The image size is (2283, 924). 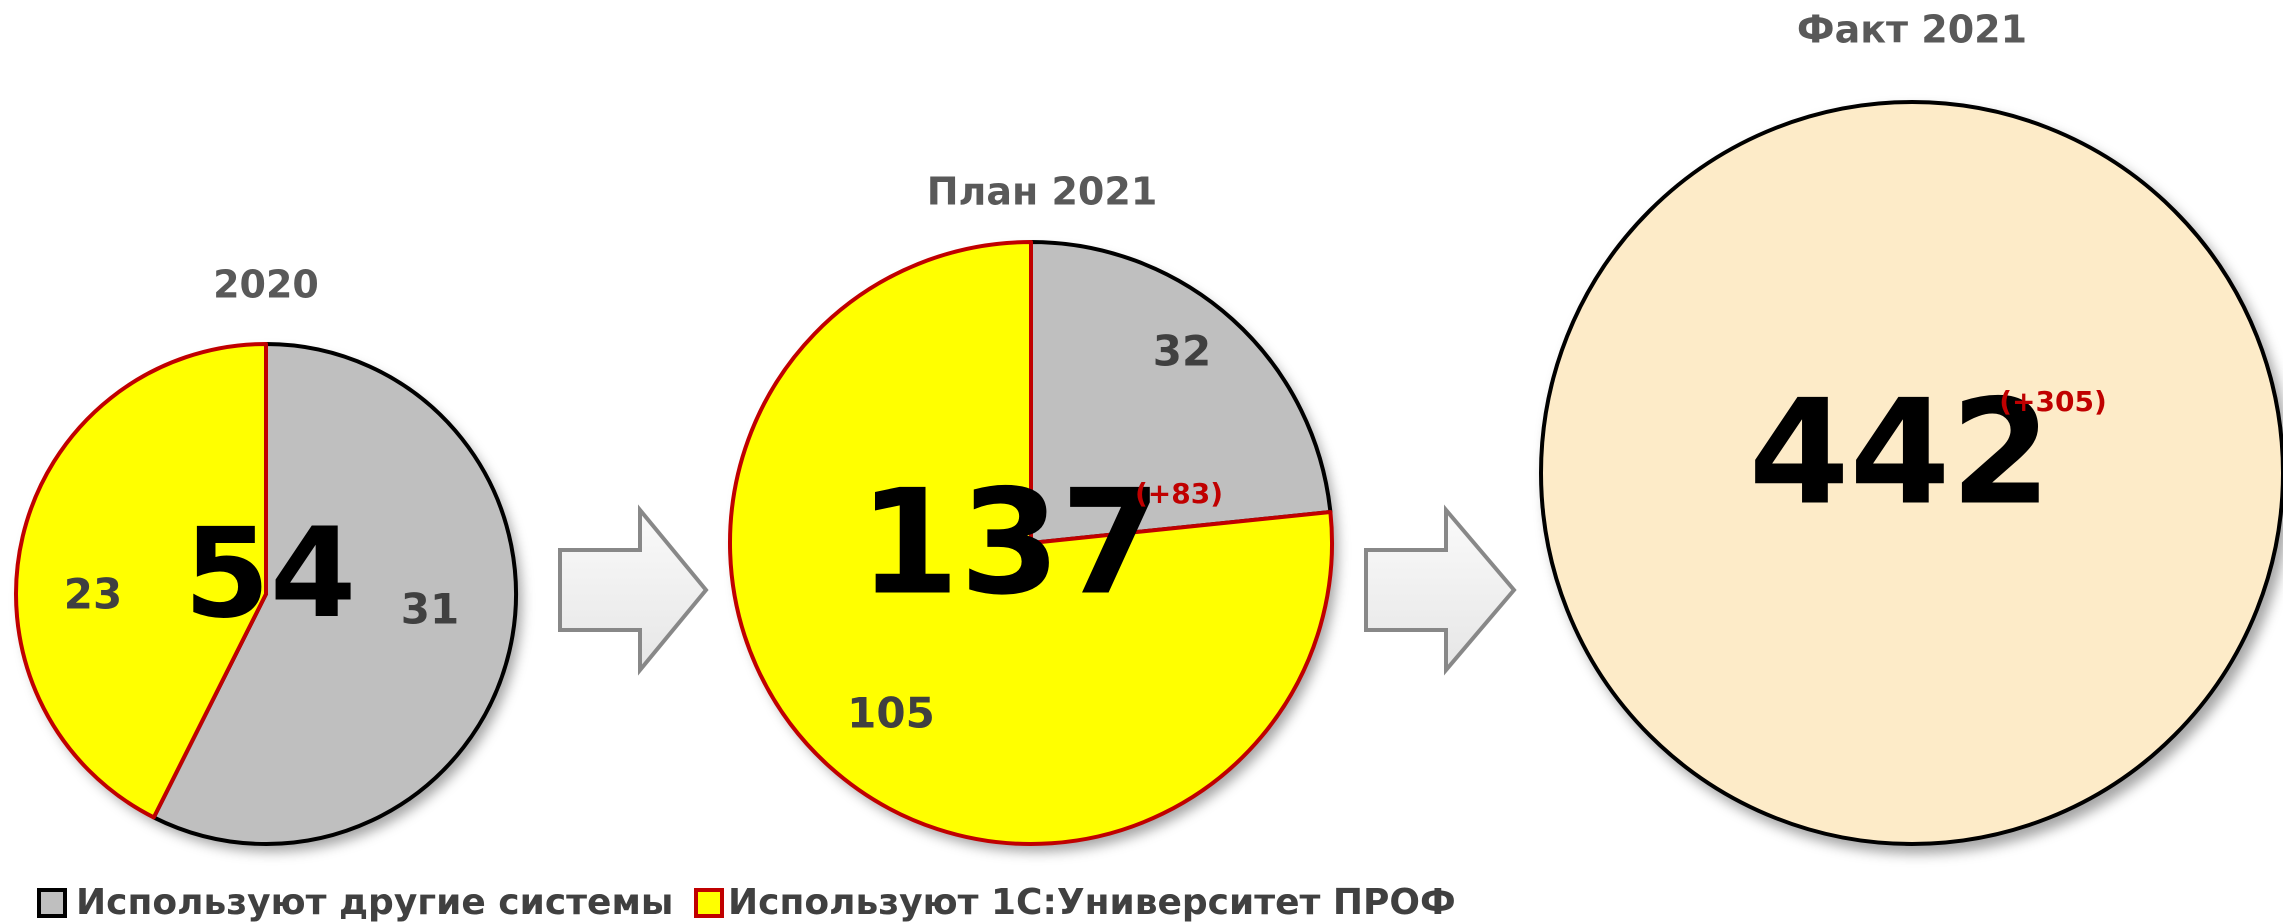 I want to click on slice-label: 32, so click(x=1182, y=351).